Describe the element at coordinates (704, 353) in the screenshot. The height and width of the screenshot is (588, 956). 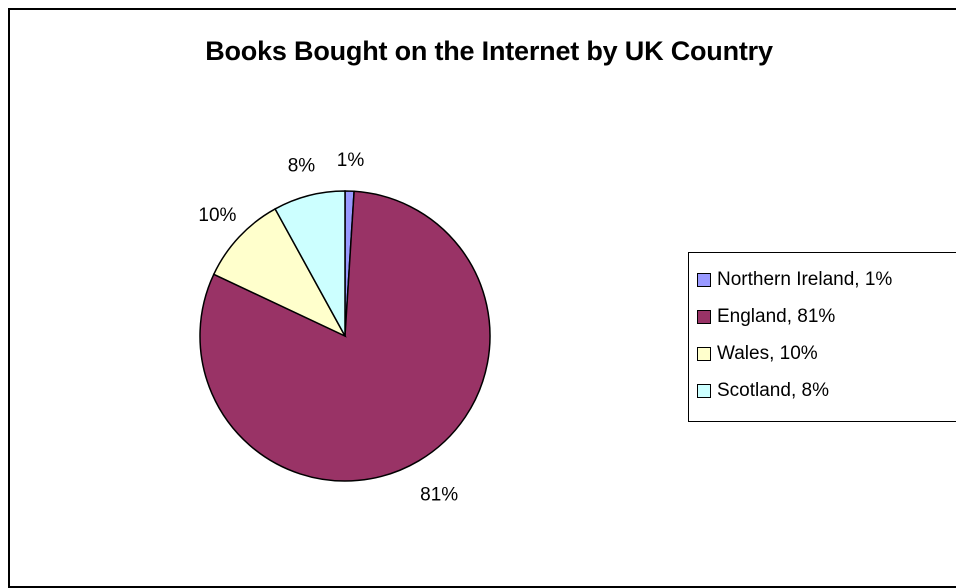
I see `legend-swatch-wales` at that location.